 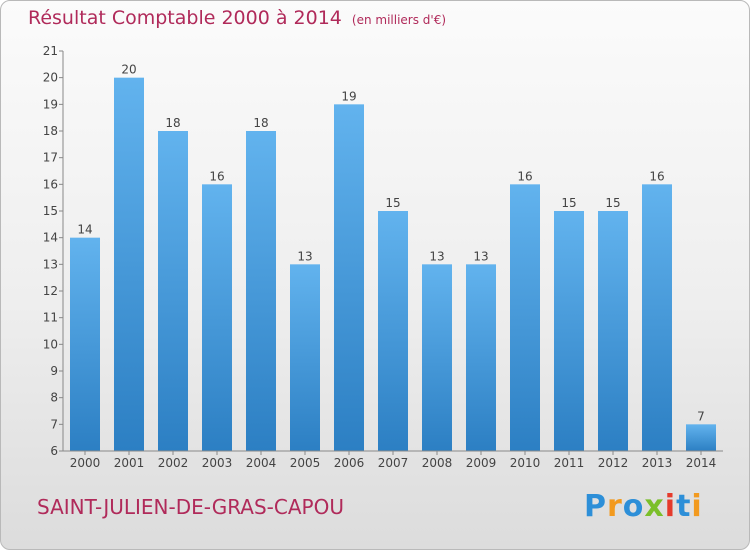 What do you see at coordinates (305, 463) in the screenshot?
I see `x-tick-label-2005: 2005` at bounding box center [305, 463].